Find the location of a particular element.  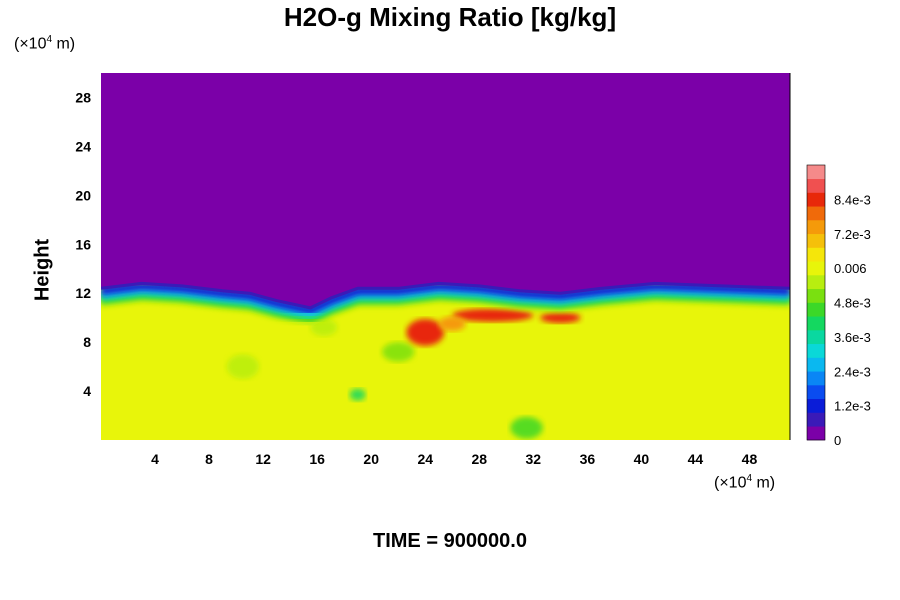

x-tick-label: 28 is located at coordinates (479, 459).